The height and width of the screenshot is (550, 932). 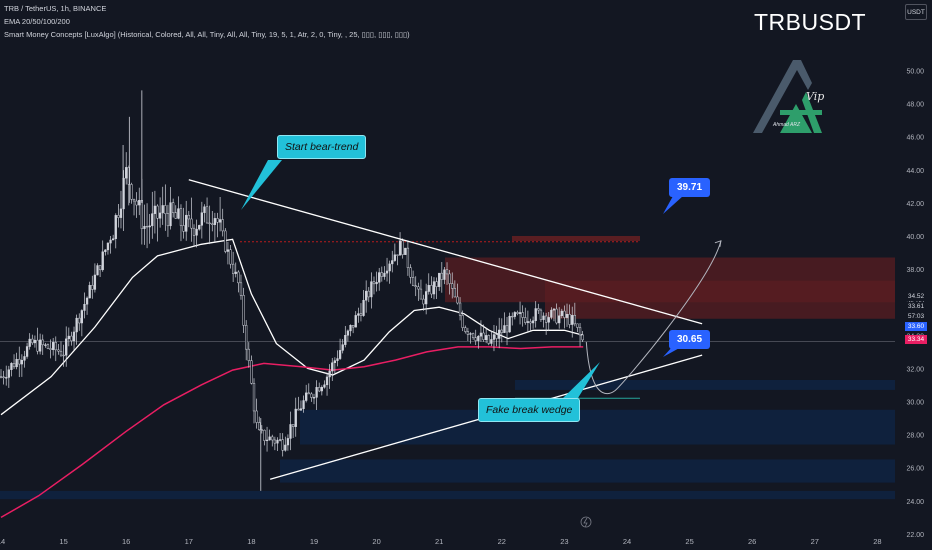 I want to click on logo-bar, so click(x=801, y=112).